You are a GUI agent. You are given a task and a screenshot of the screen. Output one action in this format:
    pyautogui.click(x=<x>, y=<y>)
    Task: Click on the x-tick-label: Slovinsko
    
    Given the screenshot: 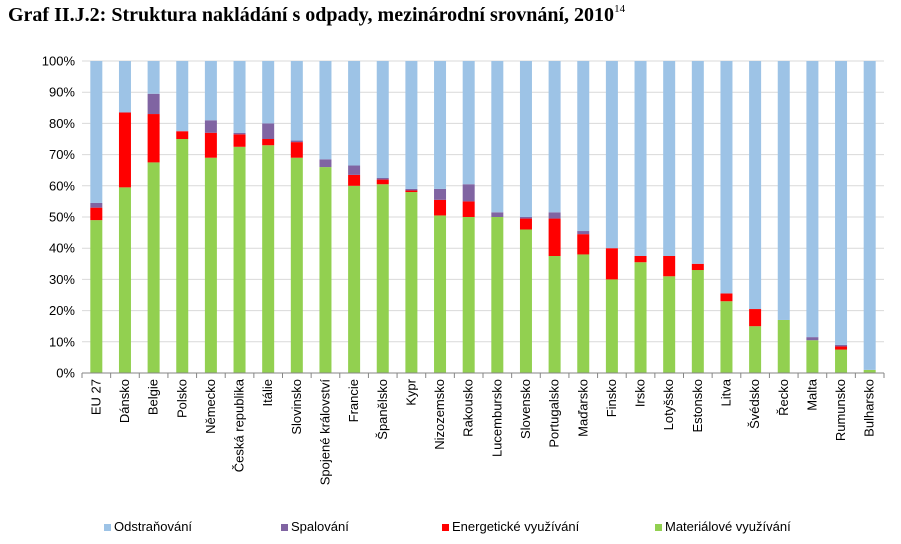 What is the action you would take?
    pyautogui.click(x=296, y=407)
    